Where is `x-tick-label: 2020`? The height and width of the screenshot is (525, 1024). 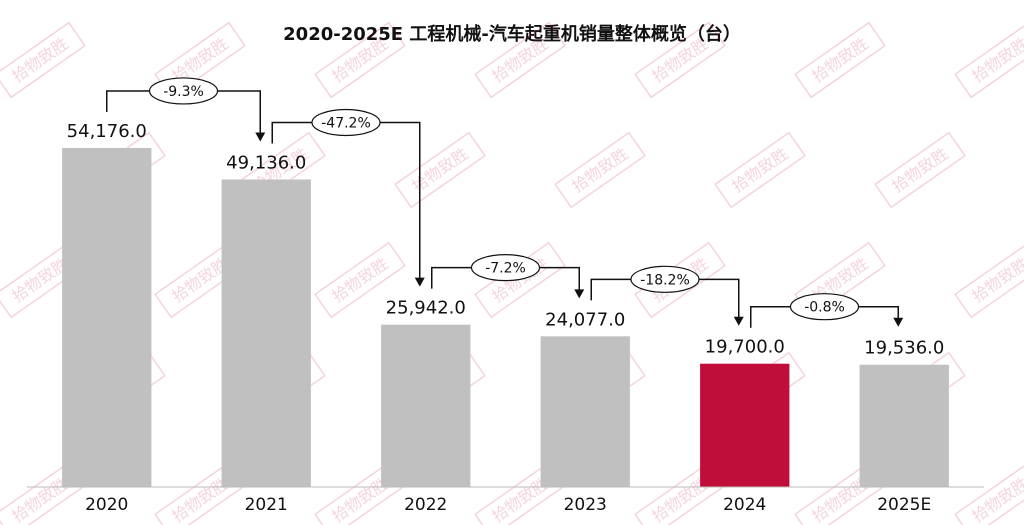 x-tick-label: 2020 is located at coordinates (106, 505).